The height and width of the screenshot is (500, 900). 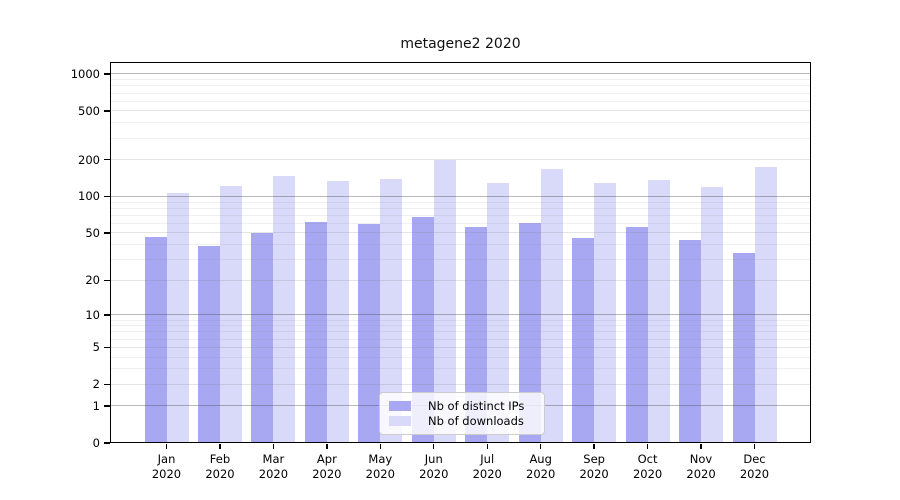 I want to click on bar-distinct-ips-apr, so click(x=315, y=332).